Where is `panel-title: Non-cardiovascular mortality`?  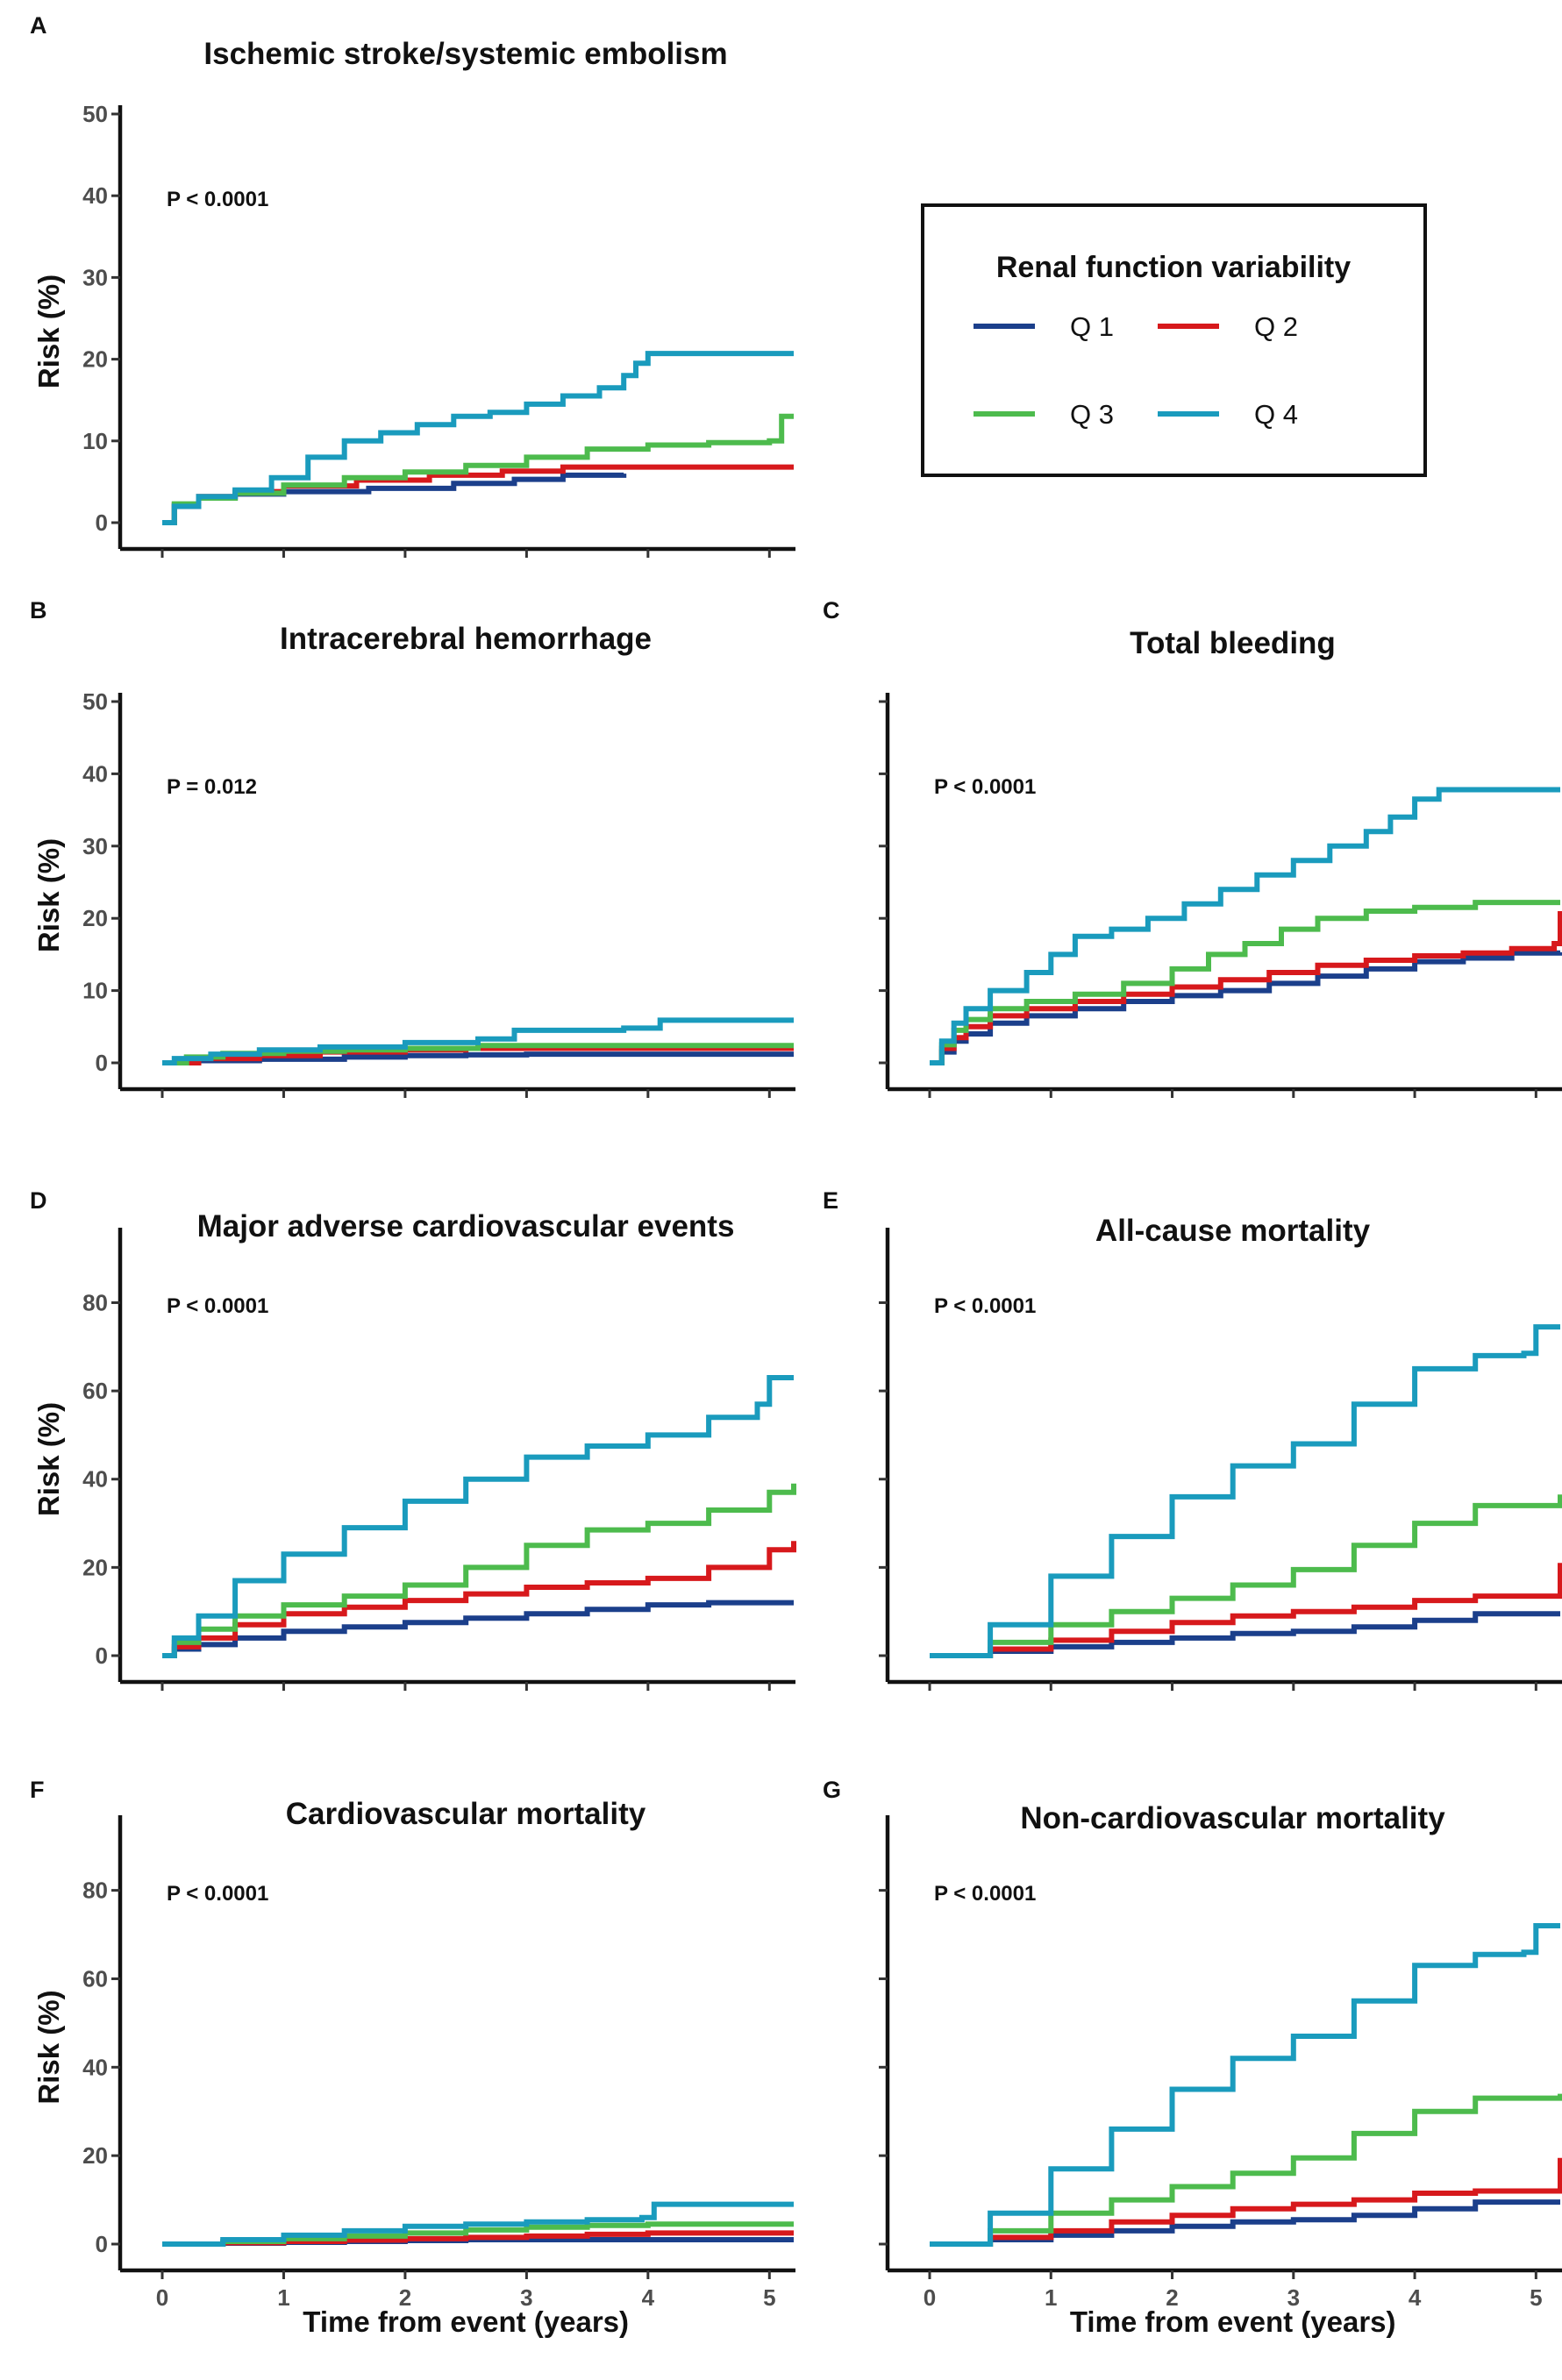
panel-title: Non-cardiovascular mortality is located at coordinates (1232, 1818).